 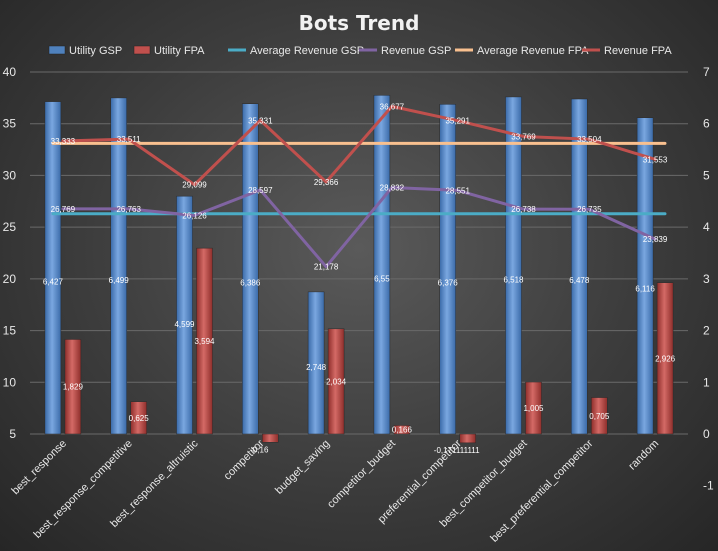 I want to click on bar-data-label: 6,376, so click(x=448, y=283).